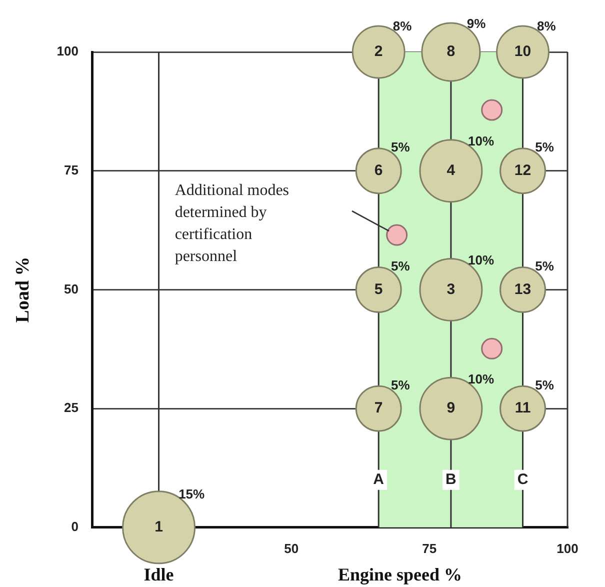 The width and height of the screenshot is (605, 587). What do you see at coordinates (451, 170) in the screenshot?
I see `annotation: 4` at bounding box center [451, 170].